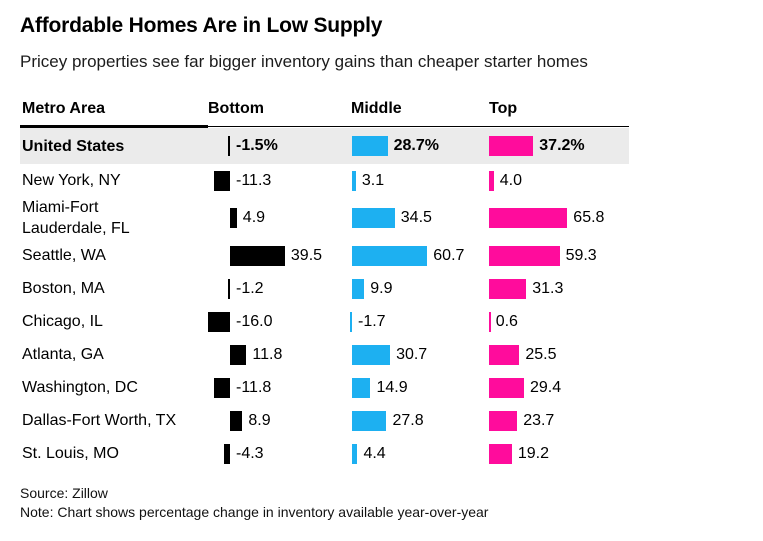 Image resolution: width=763 pixels, height=541 pixels. What do you see at coordinates (278, 387) in the screenshot?
I see `bottom-bar-cell: -11.8` at bounding box center [278, 387].